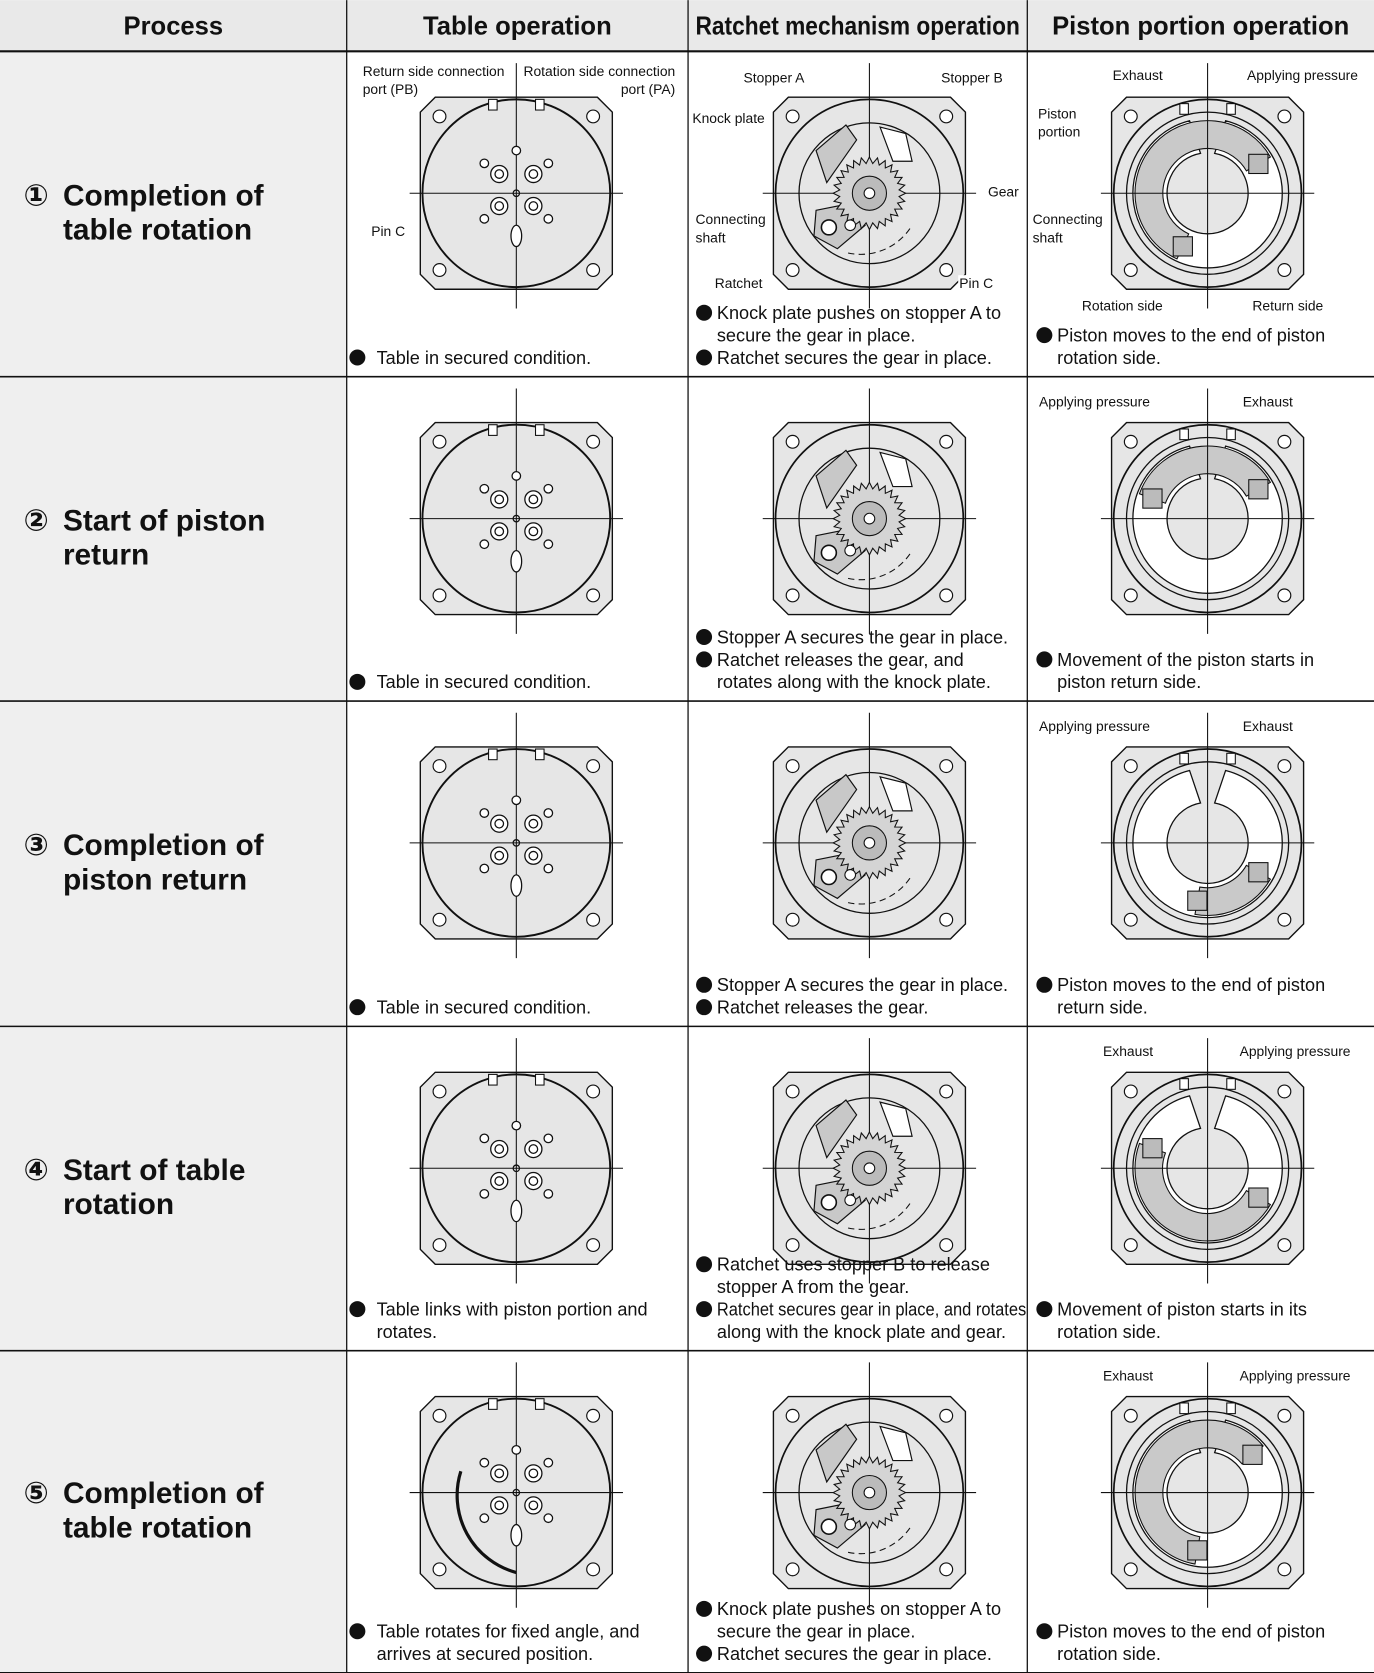  What do you see at coordinates (823, 1008) in the screenshot?
I see `note-text: Ratchet releases the gear.` at bounding box center [823, 1008].